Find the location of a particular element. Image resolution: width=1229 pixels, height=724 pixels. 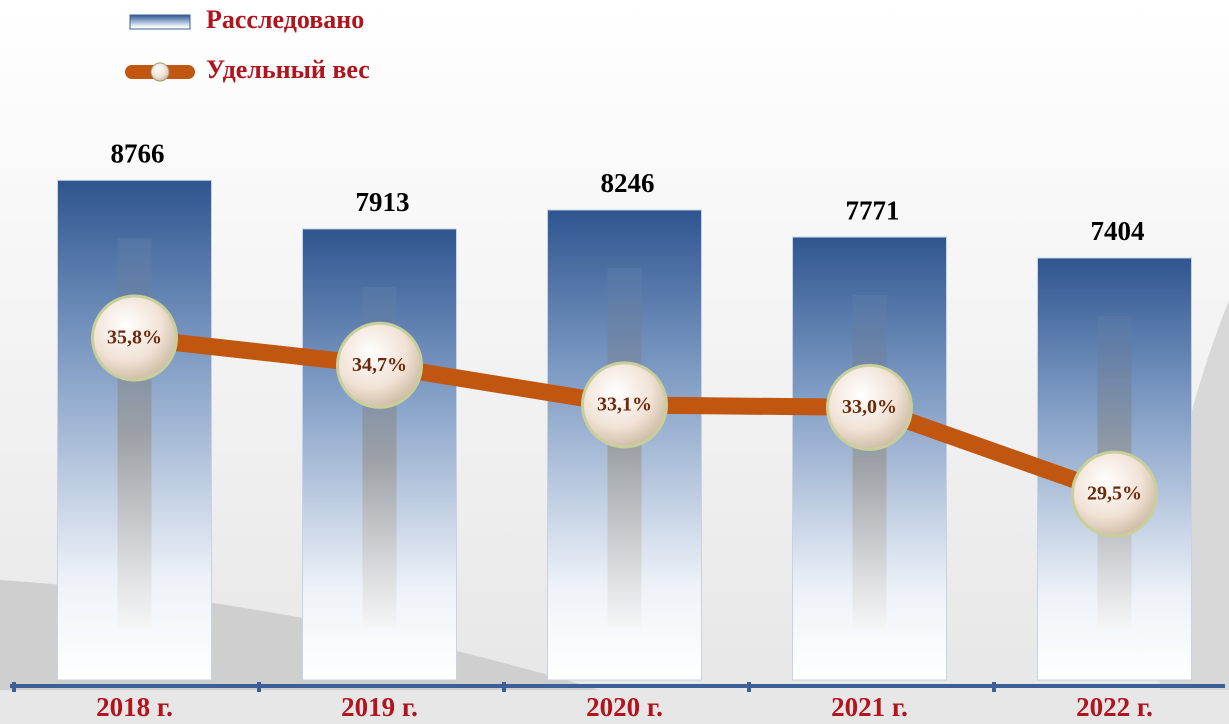

value-label: 7771 is located at coordinates (873, 210).